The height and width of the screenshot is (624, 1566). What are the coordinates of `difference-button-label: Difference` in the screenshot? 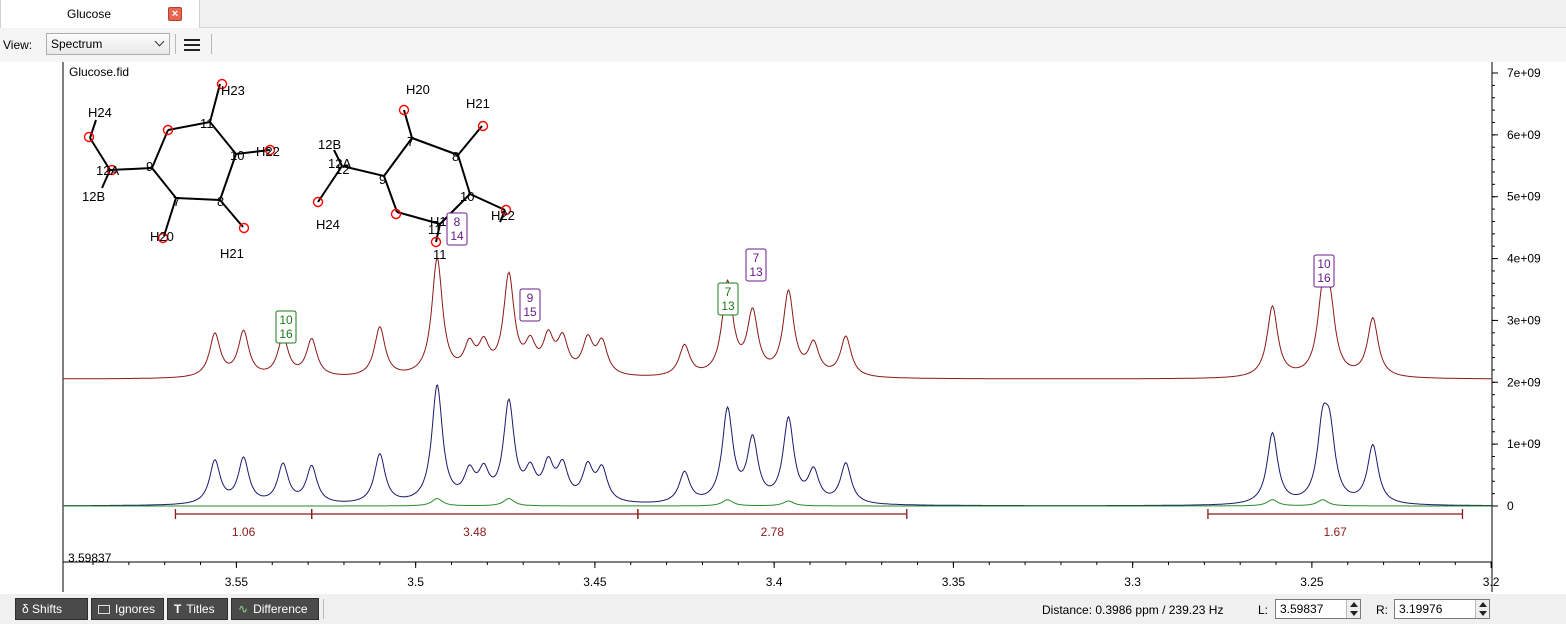 It's located at (280, 609).